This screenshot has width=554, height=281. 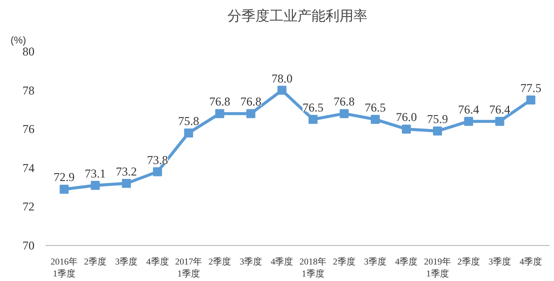 What do you see at coordinates (95, 173) in the screenshot?
I see `data-label: 73.1` at bounding box center [95, 173].